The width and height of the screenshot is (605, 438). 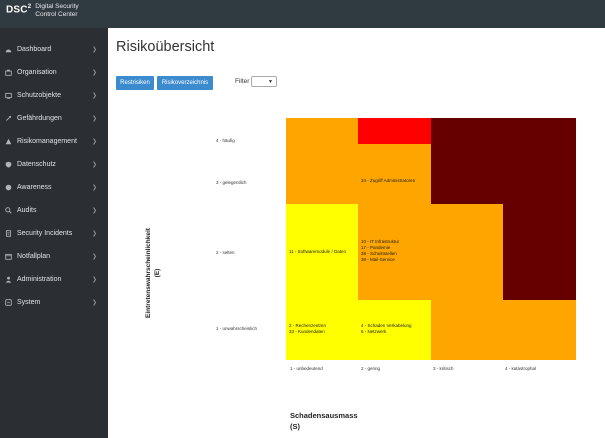 I want to click on risk-entry: 17 - Pandemie, so click(x=376, y=247).